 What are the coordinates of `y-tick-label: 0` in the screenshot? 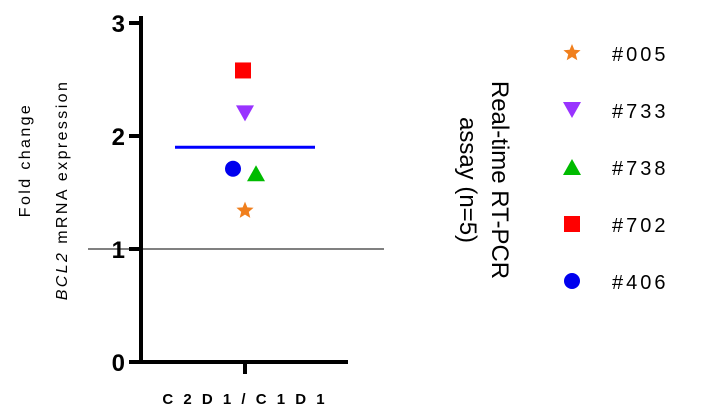 It's located at (118, 363).